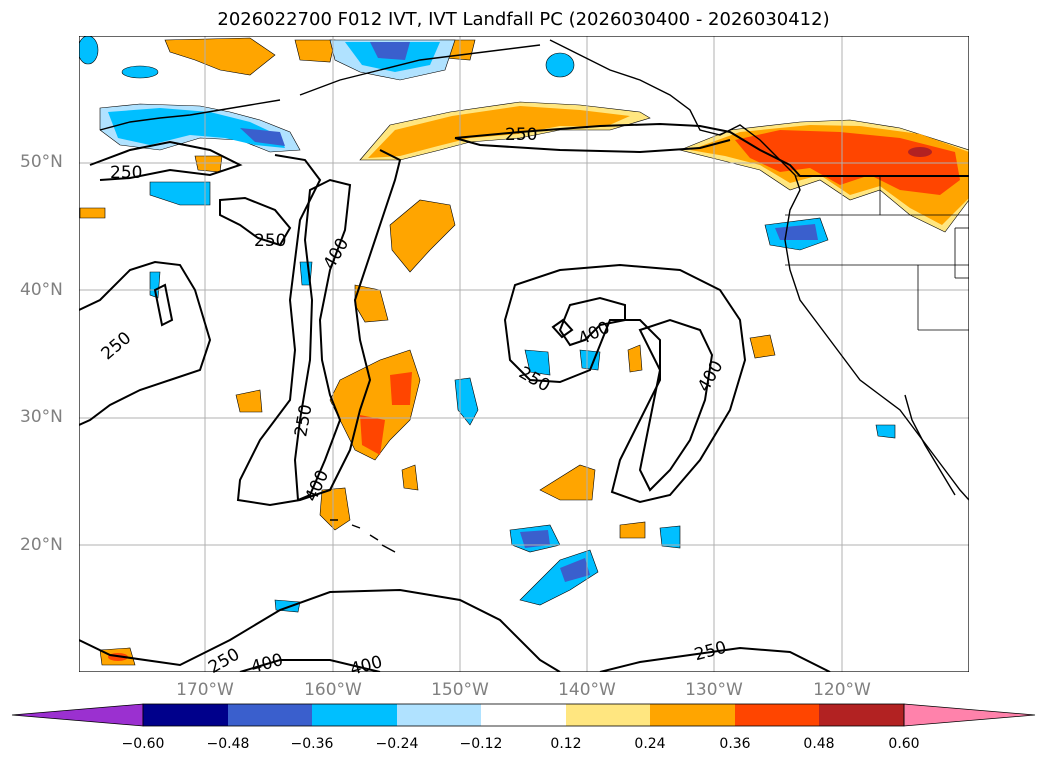  I want to click on colorbar-tick-label: −0.60, so click(143, 744).